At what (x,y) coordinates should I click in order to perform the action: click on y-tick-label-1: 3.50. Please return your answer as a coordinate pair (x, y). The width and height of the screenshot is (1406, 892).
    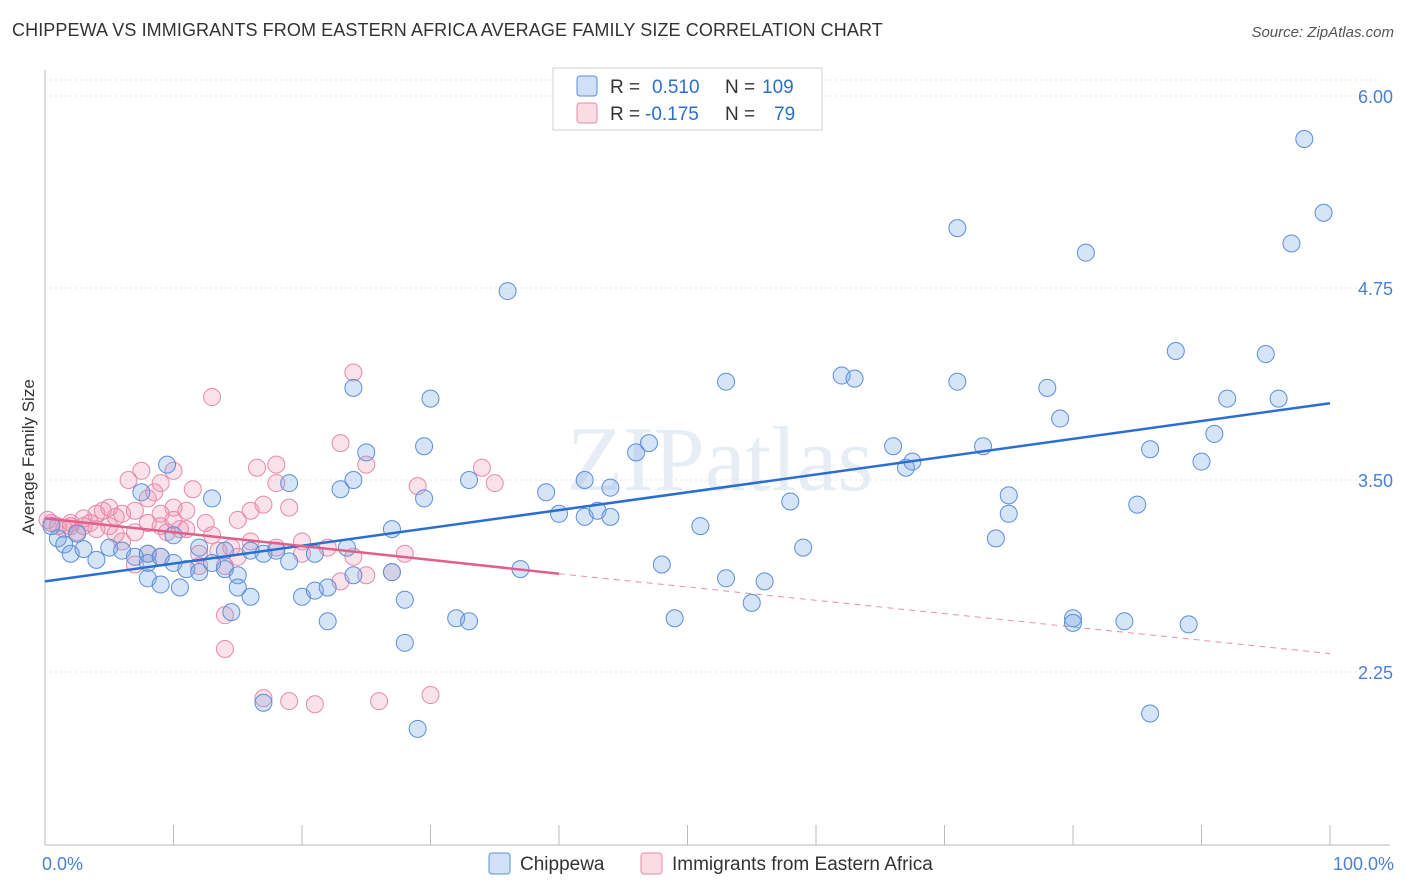
    Looking at the image, I should click on (1375, 481).